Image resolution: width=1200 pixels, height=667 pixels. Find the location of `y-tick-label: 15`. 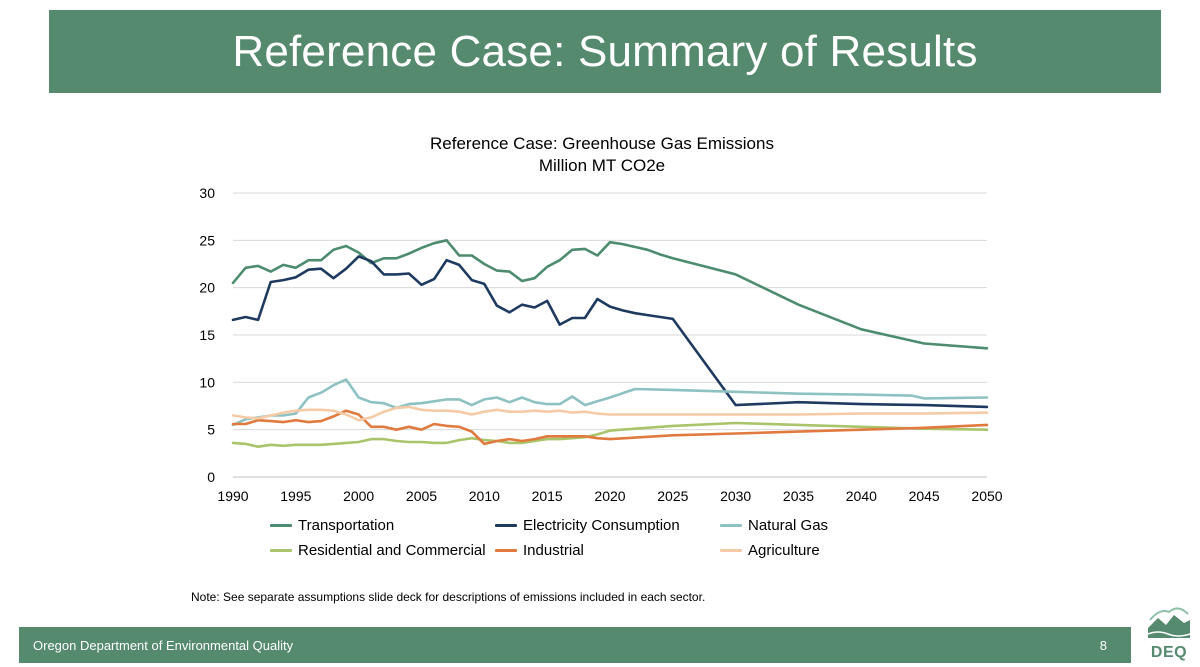

y-tick-label: 15 is located at coordinates (207, 335).